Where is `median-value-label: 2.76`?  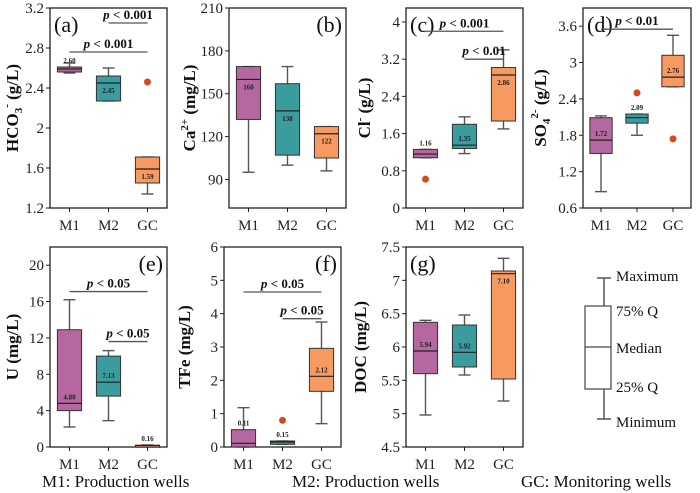 median-value-label: 2.76 is located at coordinates (673, 71).